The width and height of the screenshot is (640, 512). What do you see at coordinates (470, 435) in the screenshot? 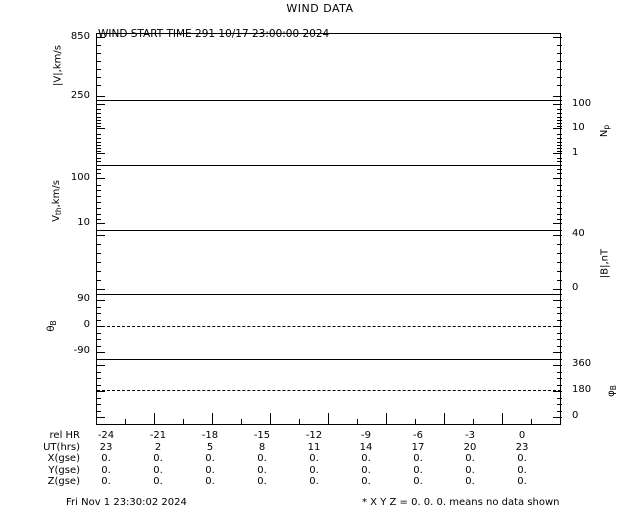
I see `table-cell: -3` at bounding box center [470, 435].